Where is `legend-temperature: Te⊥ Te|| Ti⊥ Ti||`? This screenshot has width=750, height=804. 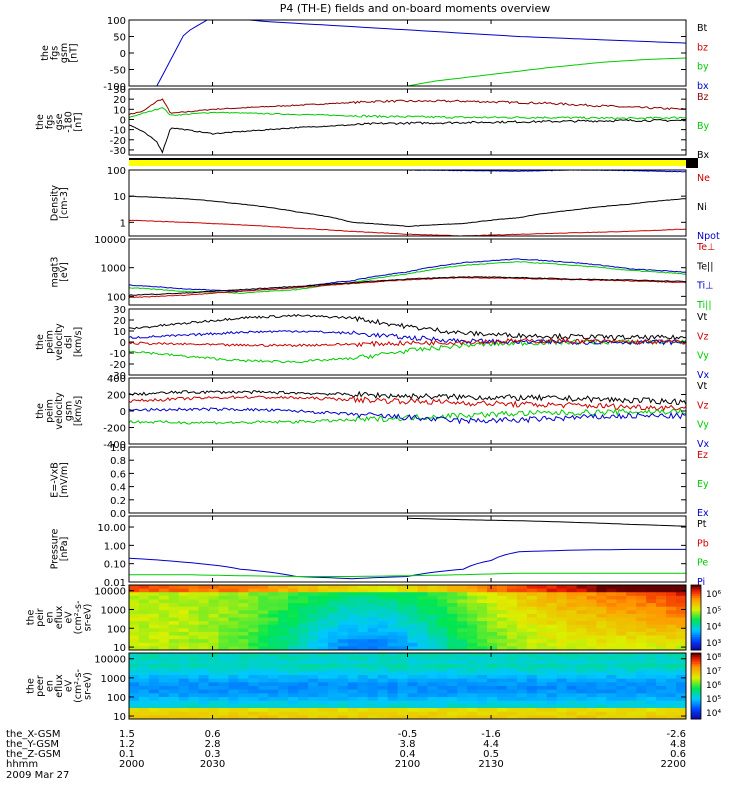 legend-temperature: Te⊥ Te|| Ti⊥ Ti|| is located at coordinates (705, 276).